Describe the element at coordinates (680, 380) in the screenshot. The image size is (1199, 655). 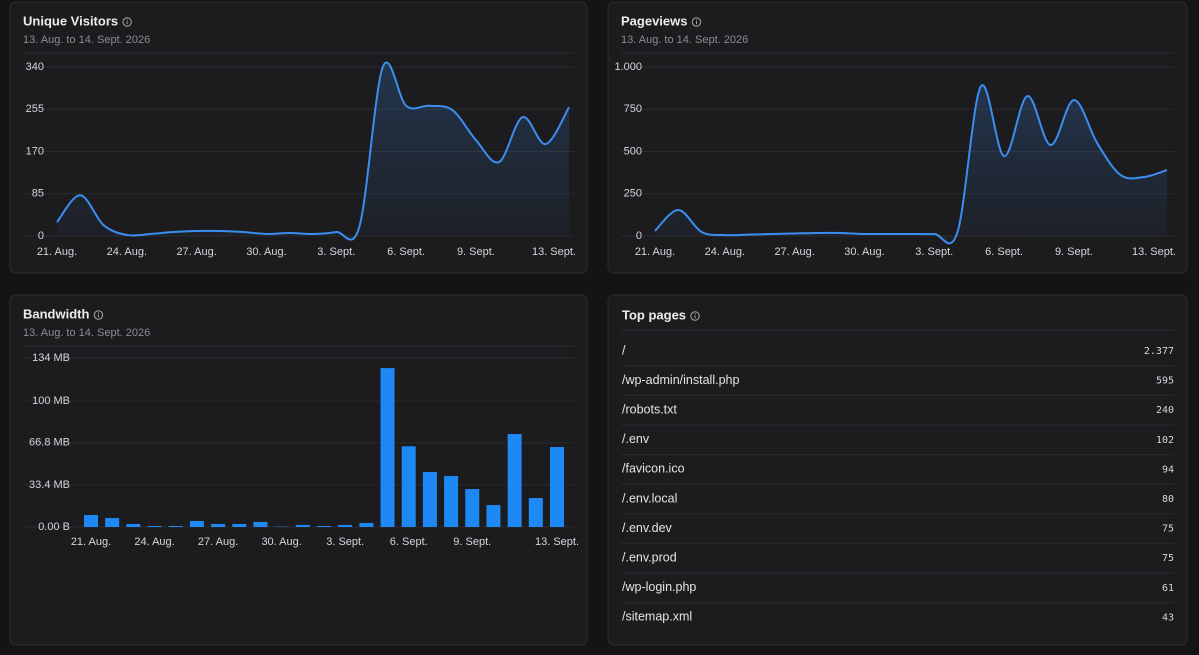
I see `page-path: /wp-admin/install.php` at that location.